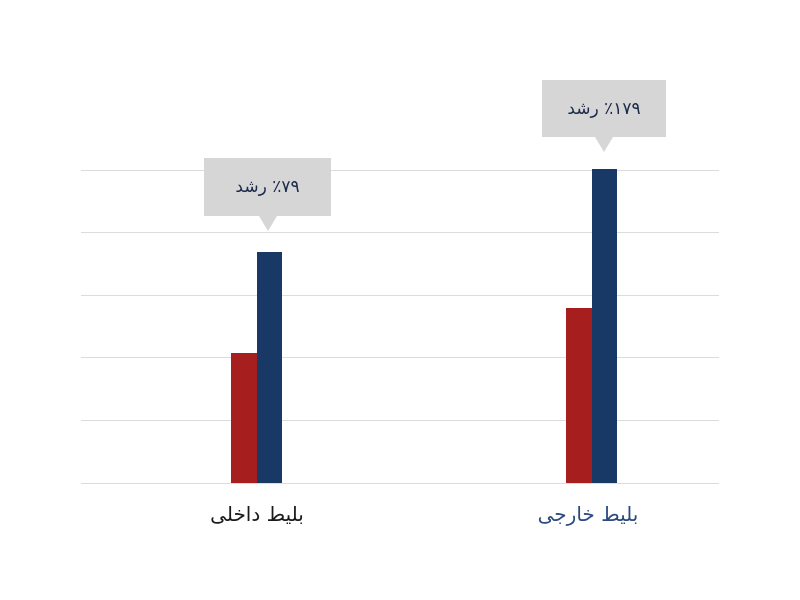 The image size is (800, 600). Describe the element at coordinates (588, 514) in the screenshot. I see `category-label-international: بلیط خارجی` at that location.